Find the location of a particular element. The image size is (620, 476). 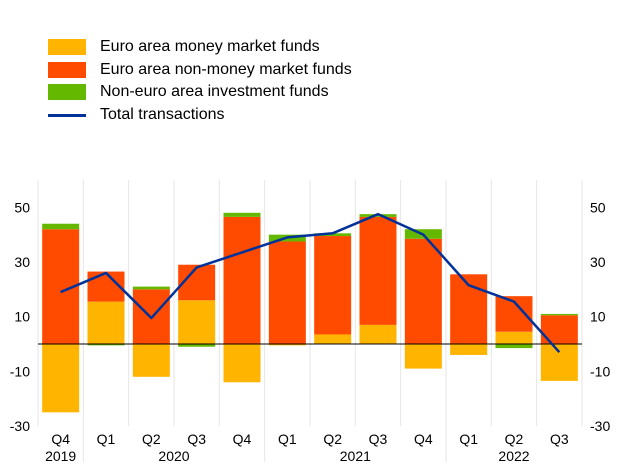

y-tick-label-right: 30 is located at coordinates (598, 262).